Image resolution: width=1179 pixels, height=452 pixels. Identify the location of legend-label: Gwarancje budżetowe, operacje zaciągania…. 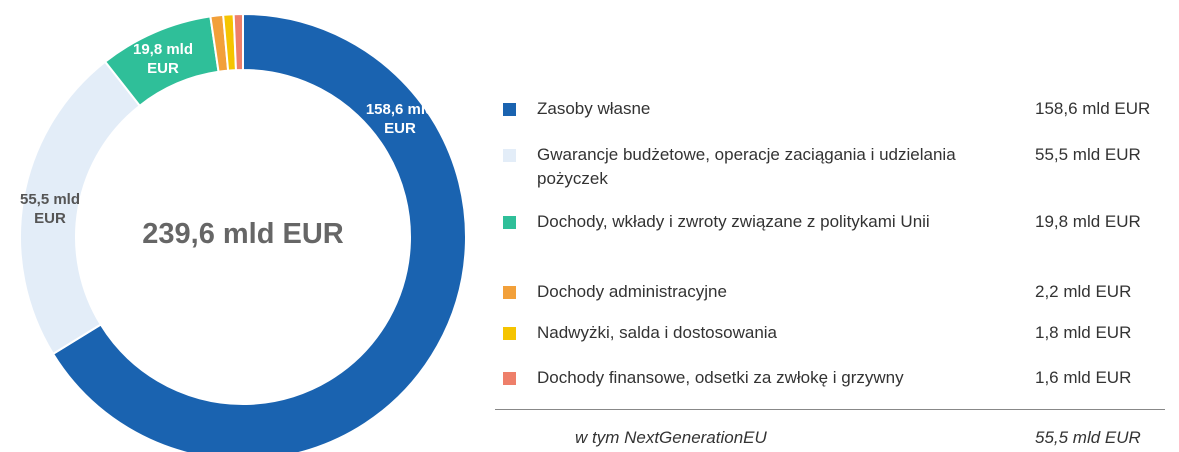
(746, 166).